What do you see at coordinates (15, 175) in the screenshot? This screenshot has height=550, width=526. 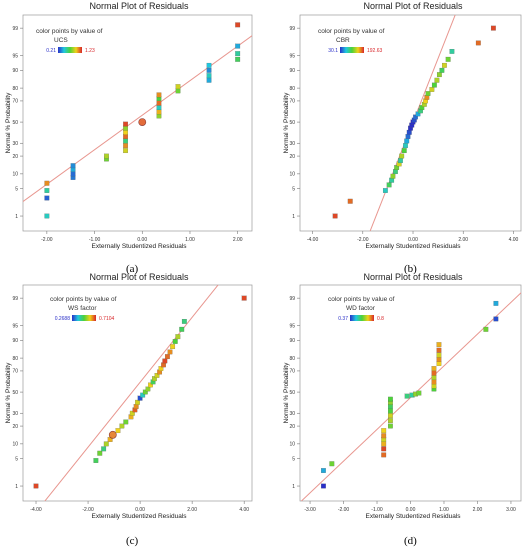 I see `y-tick-label: 10` at bounding box center [15, 175].